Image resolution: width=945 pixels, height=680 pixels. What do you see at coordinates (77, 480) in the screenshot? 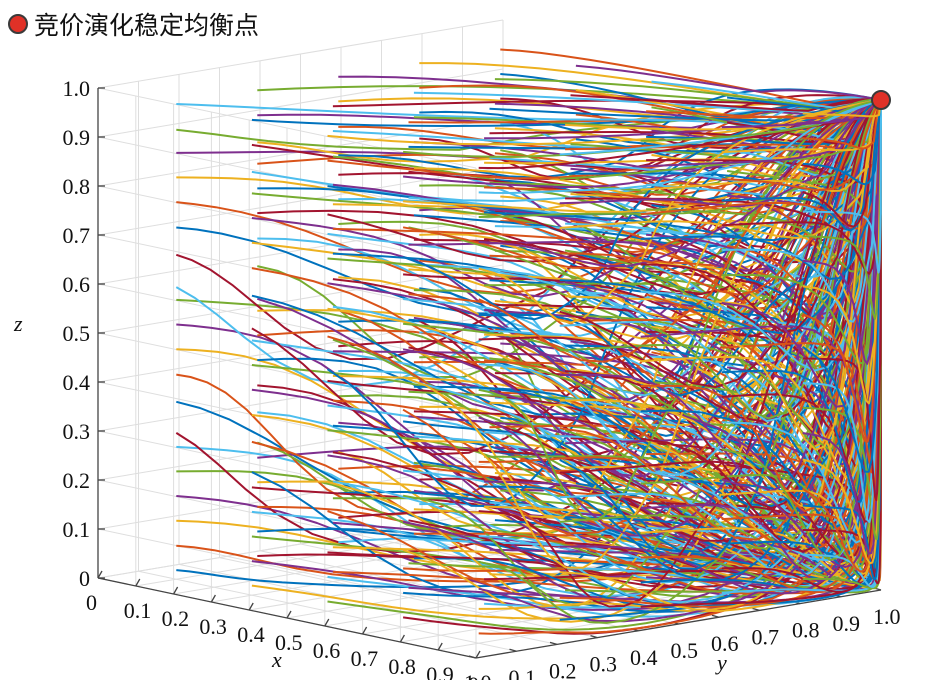
I see `z-tick-label: 0.2` at bounding box center [77, 480].